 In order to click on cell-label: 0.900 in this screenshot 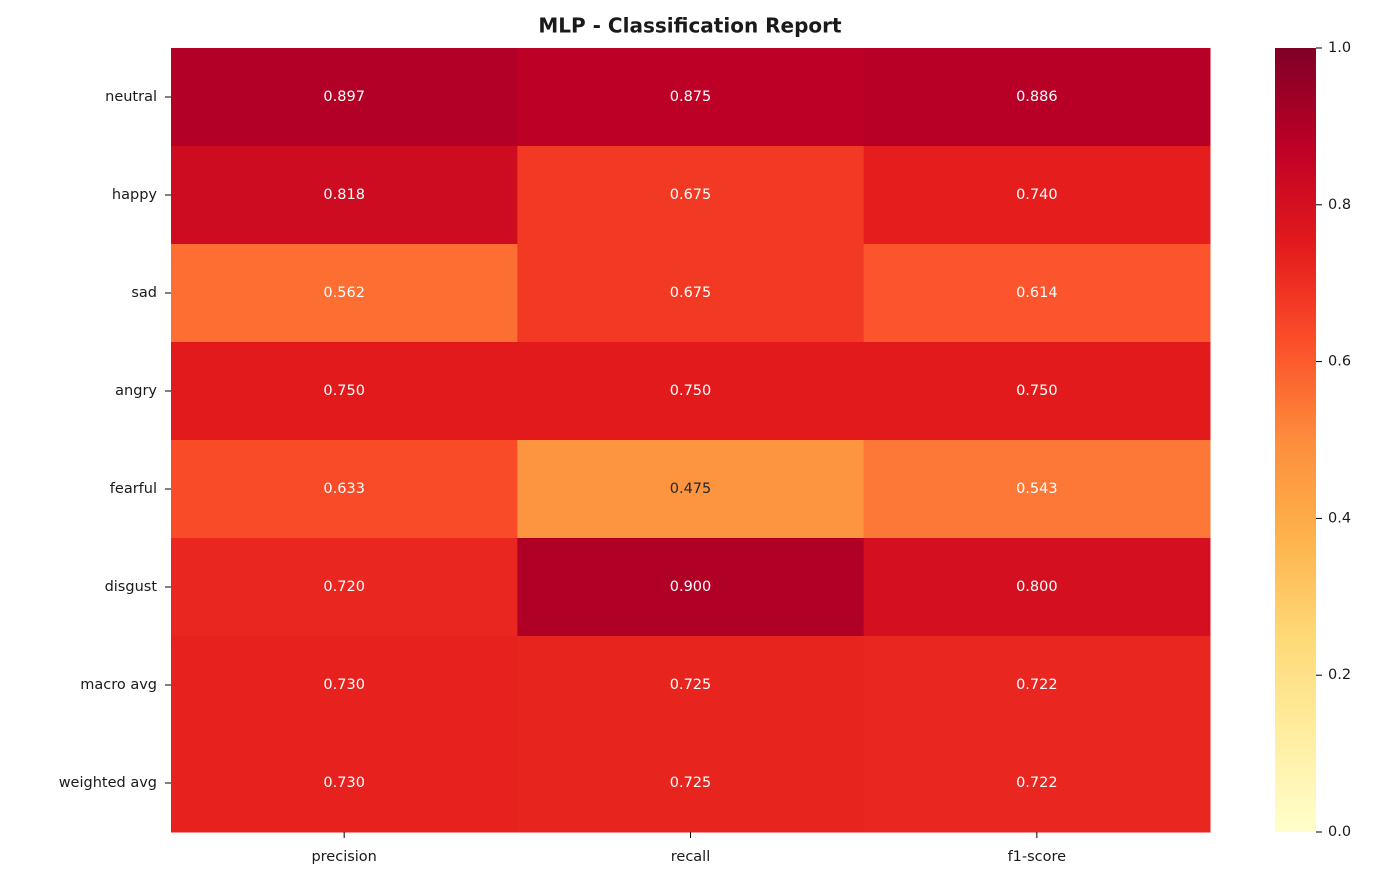, I will do `click(691, 587)`.